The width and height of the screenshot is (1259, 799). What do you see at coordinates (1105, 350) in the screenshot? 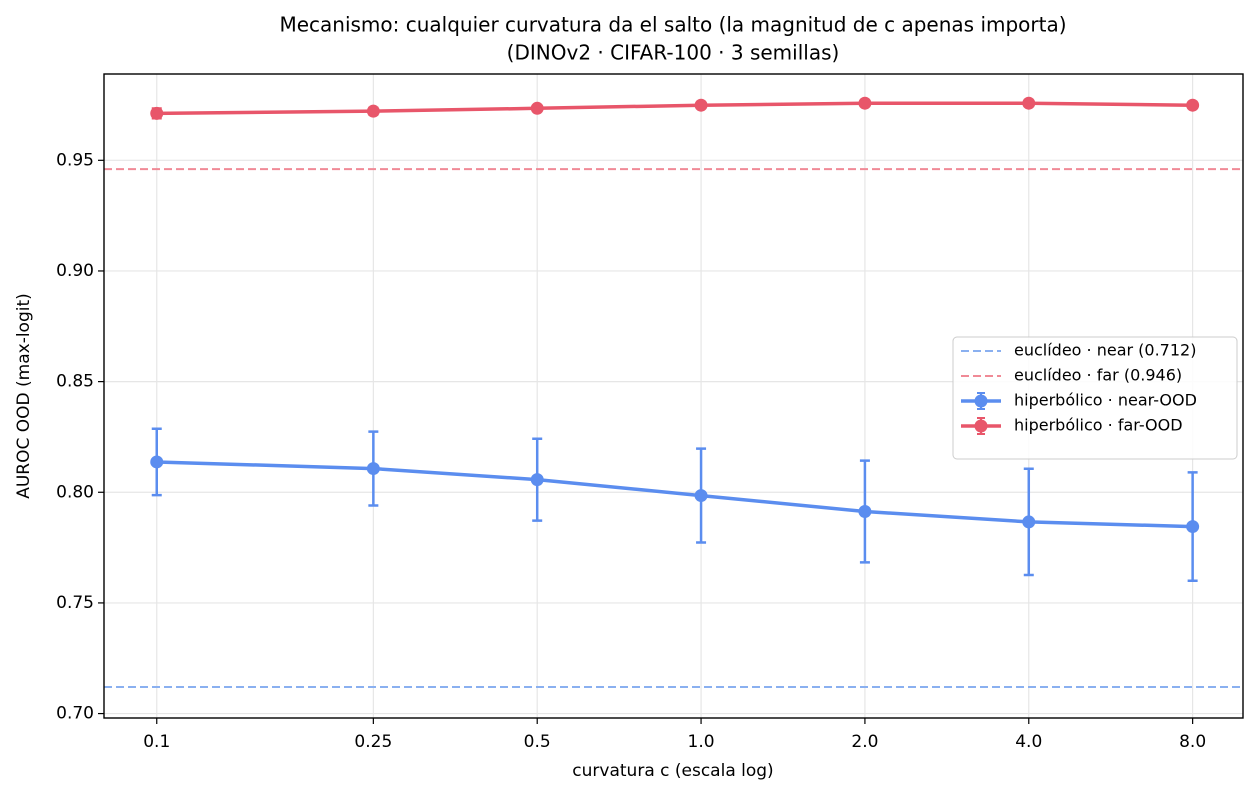
I see `legend-label: euclídeo · near (0.712)` at bounding box center [1105, 350].